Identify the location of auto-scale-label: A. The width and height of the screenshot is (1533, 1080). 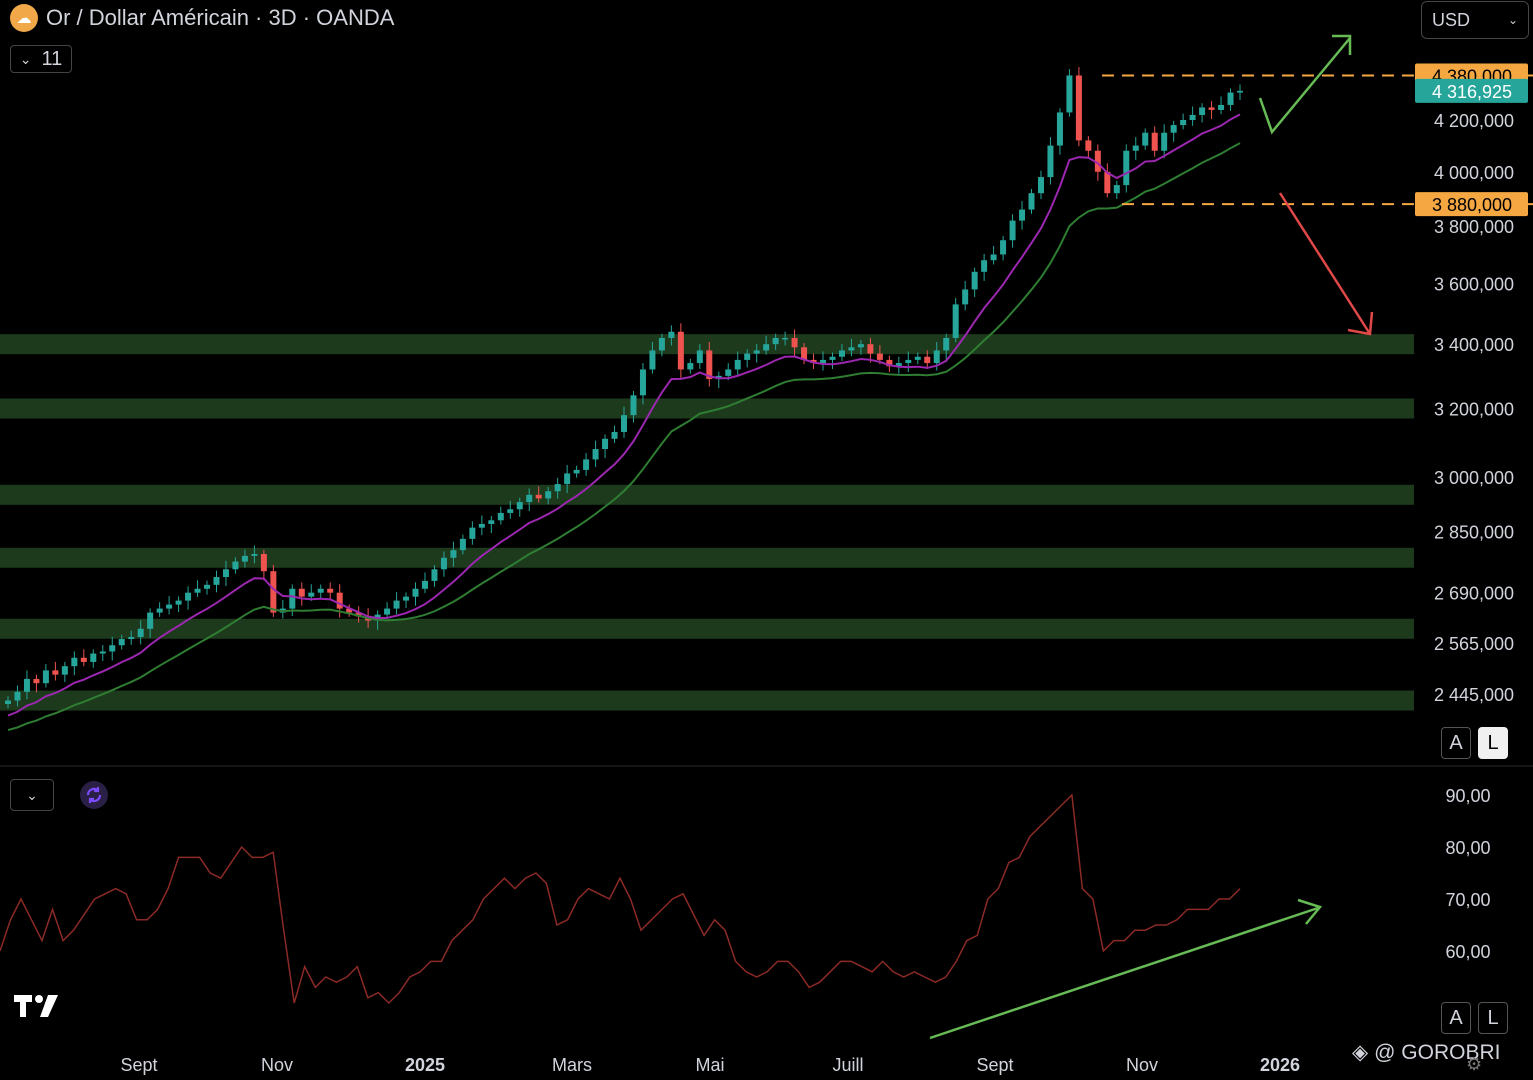
(1456, 742).